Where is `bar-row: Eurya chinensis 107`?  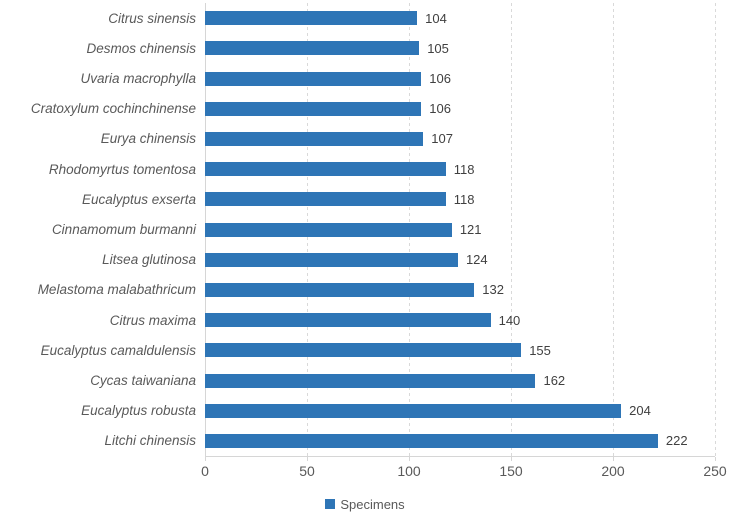 bar-row: Eurya chinensis 107 is located at coordinates (357, 139).